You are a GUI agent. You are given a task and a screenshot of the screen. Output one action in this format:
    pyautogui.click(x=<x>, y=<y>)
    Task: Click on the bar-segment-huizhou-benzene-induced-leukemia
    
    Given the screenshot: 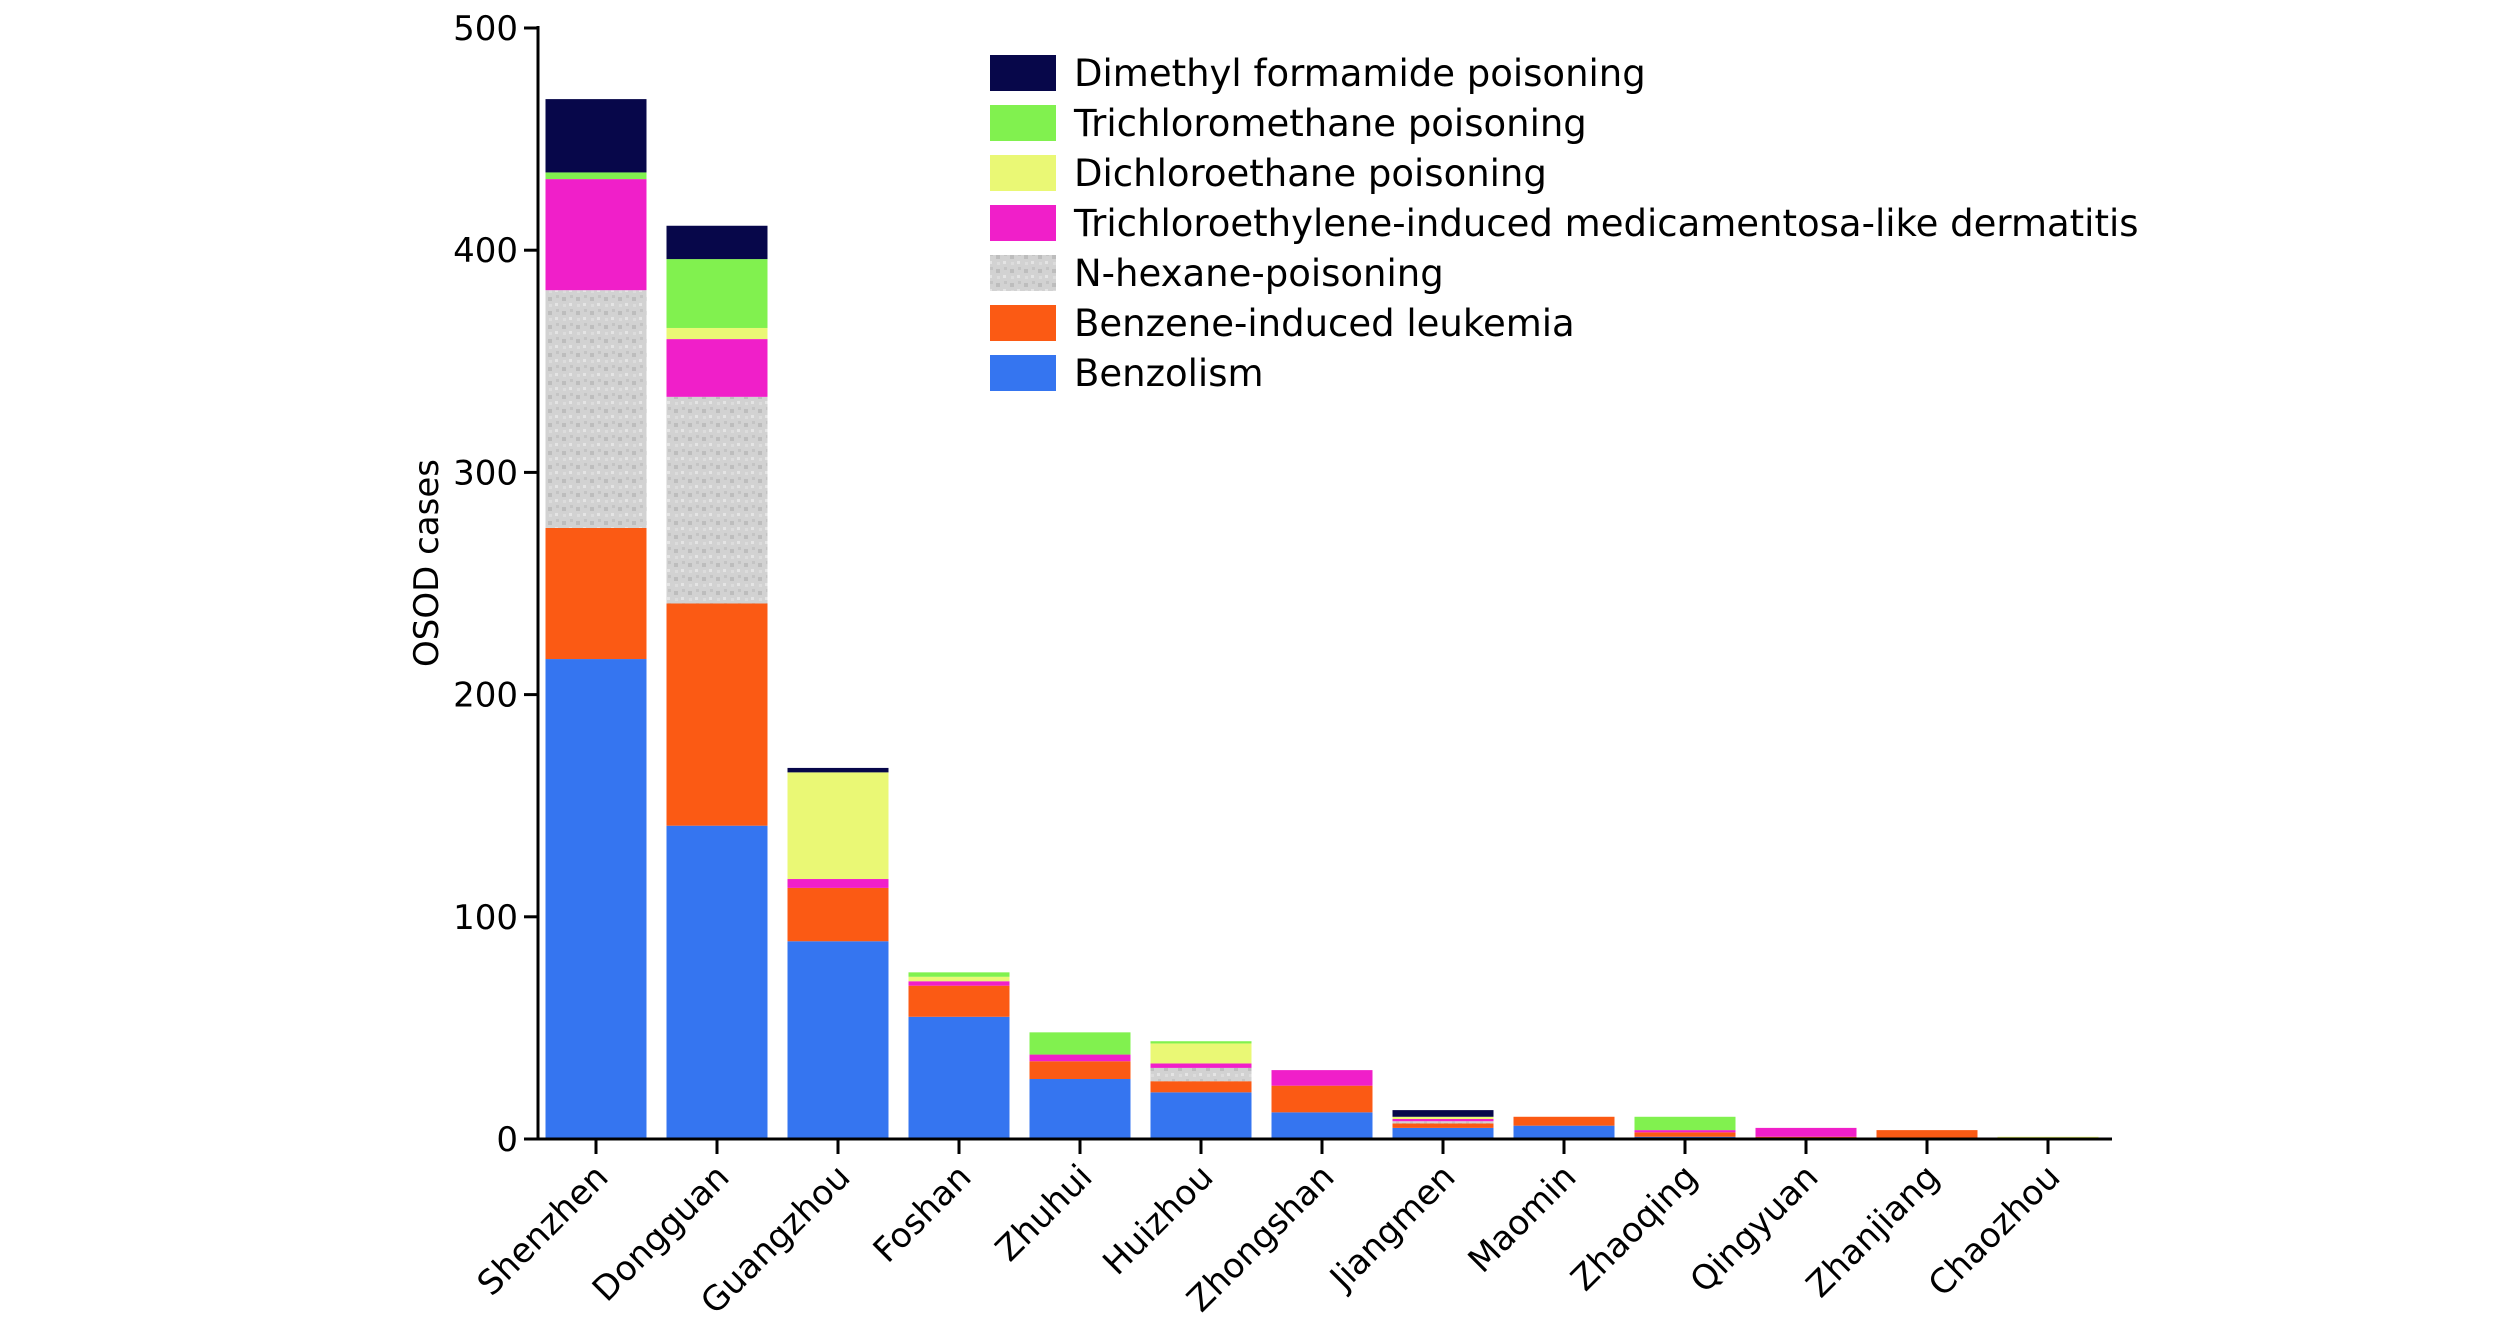 What is the action you would take?
    pyautogui.click(x=1201, y=1087)
    